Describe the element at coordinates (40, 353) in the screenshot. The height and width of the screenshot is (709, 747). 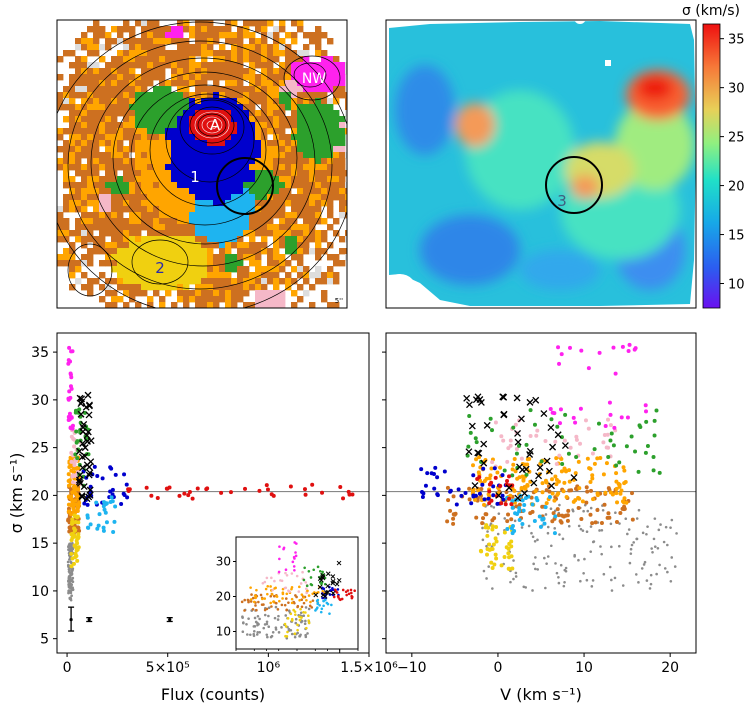
I see `y-tick-label: 35` at that location.